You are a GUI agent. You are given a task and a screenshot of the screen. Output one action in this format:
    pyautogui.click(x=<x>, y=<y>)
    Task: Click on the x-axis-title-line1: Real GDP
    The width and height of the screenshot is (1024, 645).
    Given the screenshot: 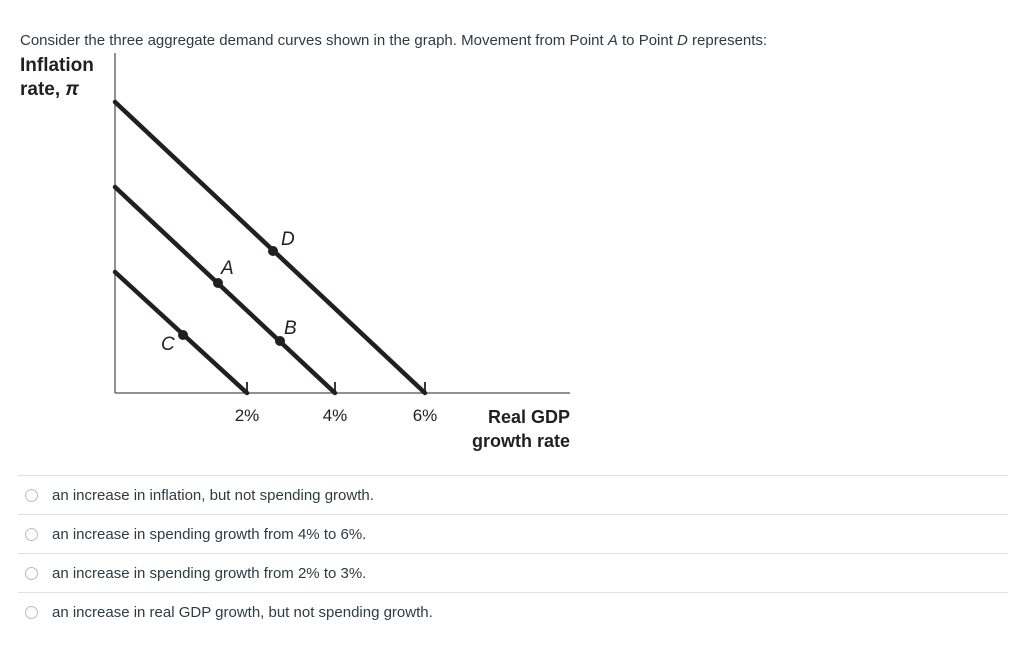 What is the action you would take?
    pyautogui.click(x=528, y=417)
    